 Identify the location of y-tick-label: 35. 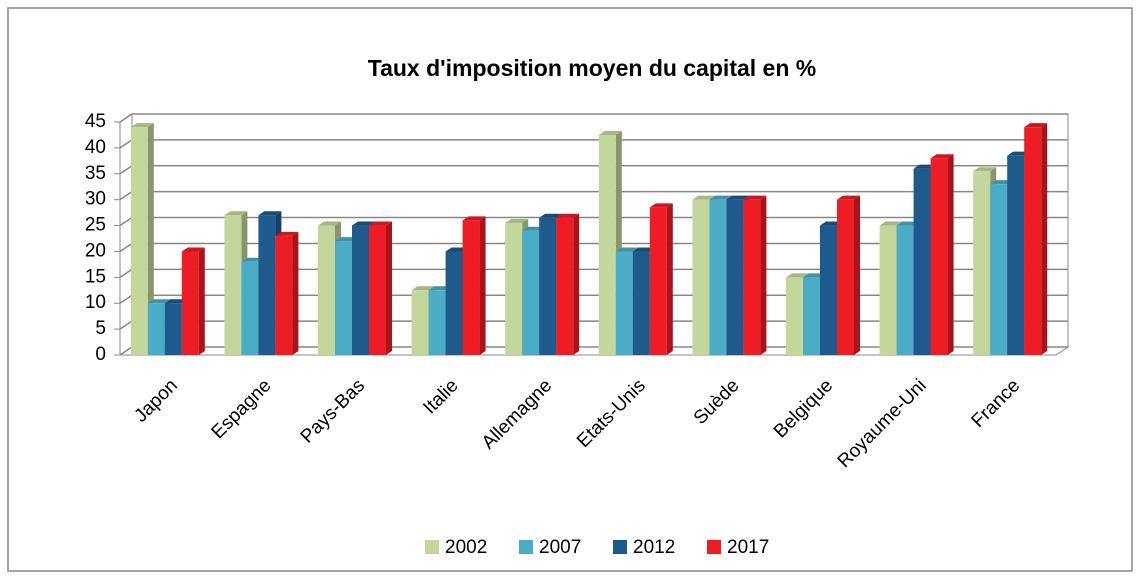
(95, 173).